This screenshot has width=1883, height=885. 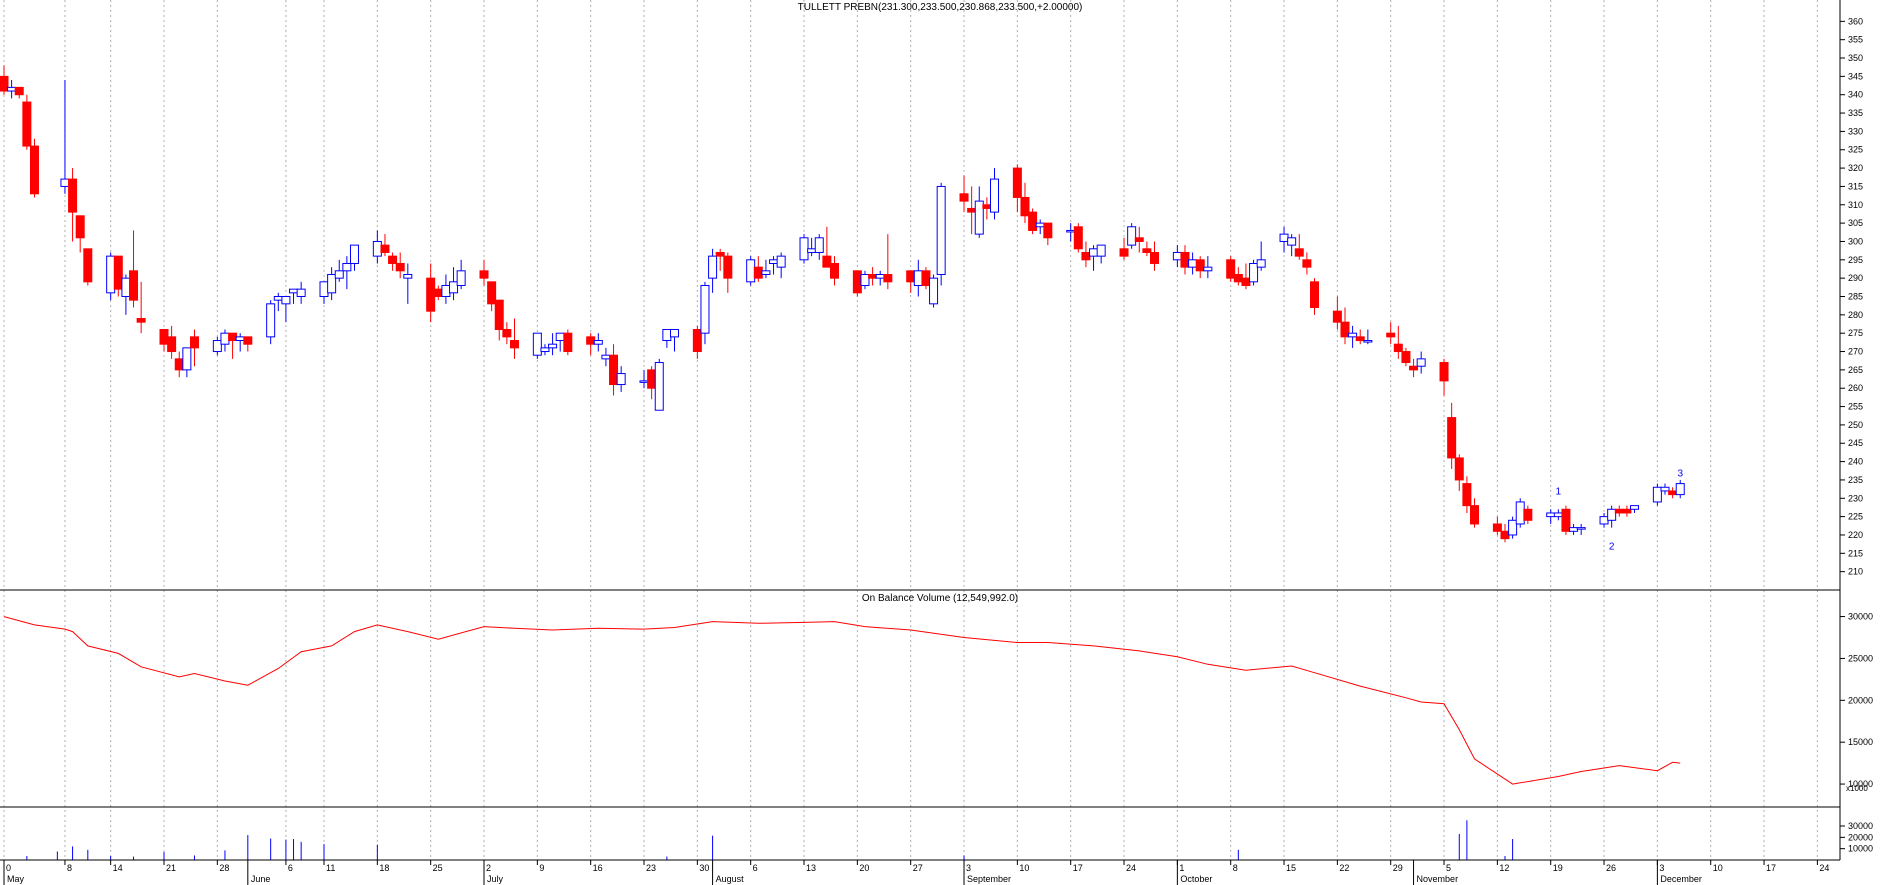 I want to click on price-axis-tick-label: 340, so click(x=1855, y=95).